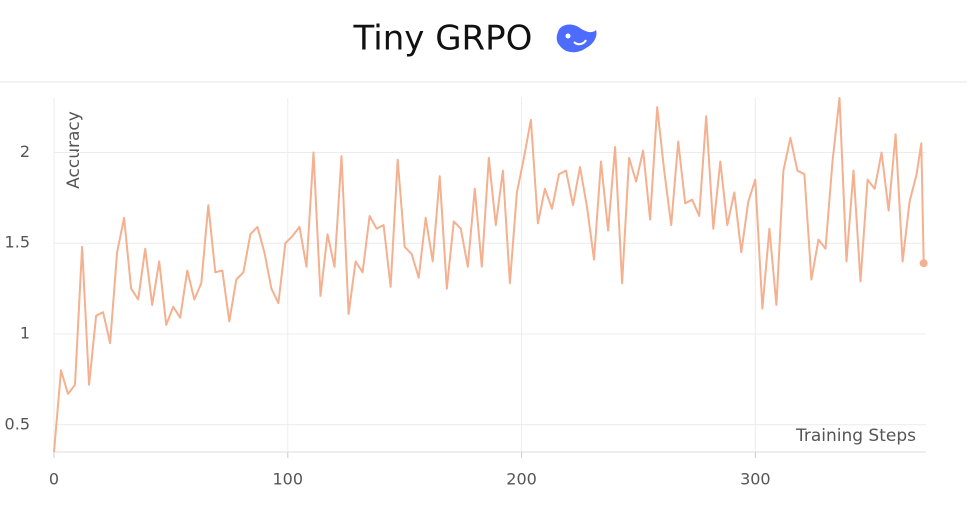 This screenshot has height=515, width=967. I want to click on whale-icon, so click(576, 38).